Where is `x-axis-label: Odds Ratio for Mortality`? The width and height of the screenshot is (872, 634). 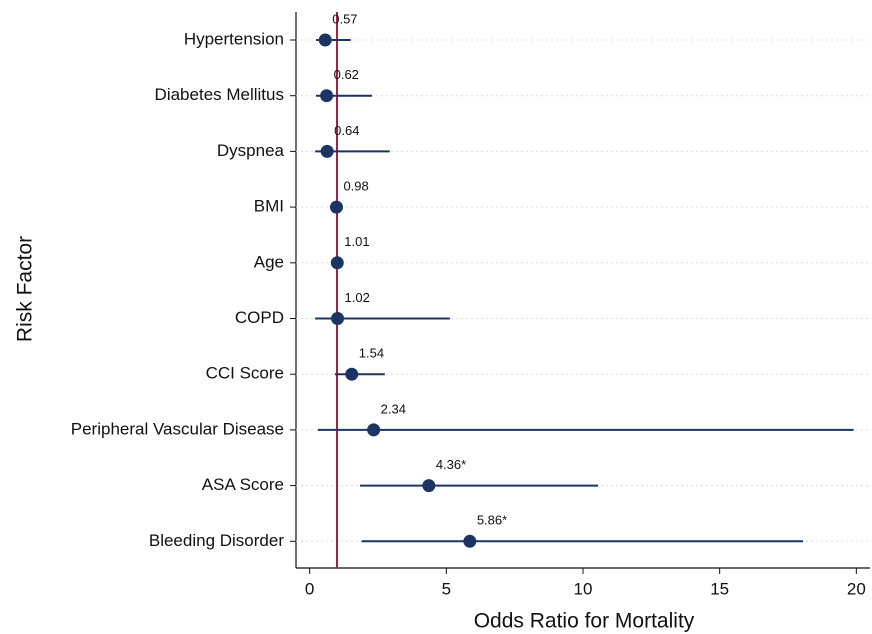
x-axis-label: Odds Ratio for Mortality is located at coordinates (584, 621).